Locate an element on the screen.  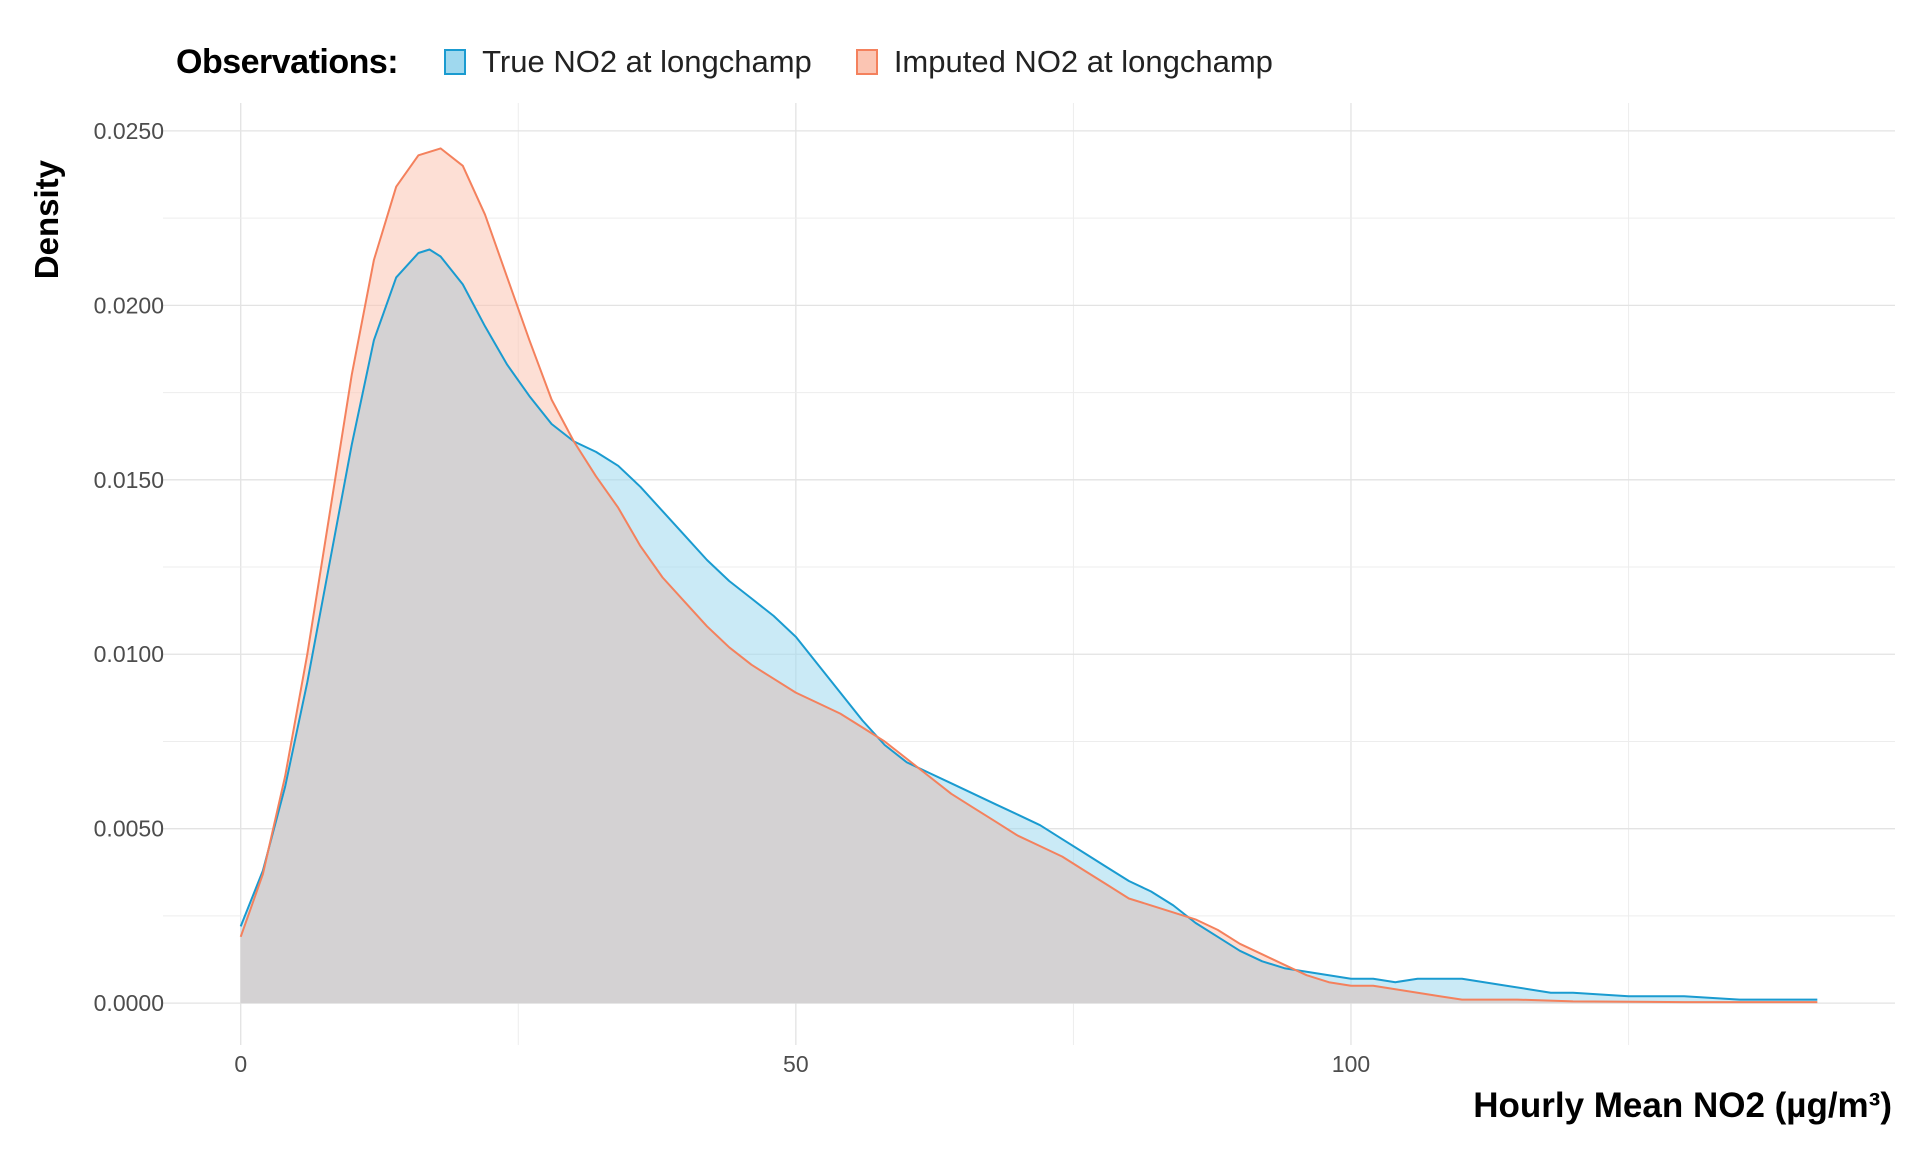
y-tick-label: 0.0200 is located at coordinates (129, 305).